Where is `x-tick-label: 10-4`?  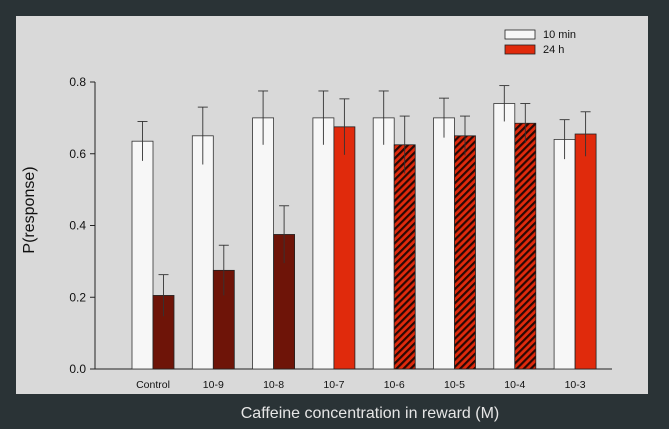
x-tick-label: 10-4 is located at coordinates (514, 385).